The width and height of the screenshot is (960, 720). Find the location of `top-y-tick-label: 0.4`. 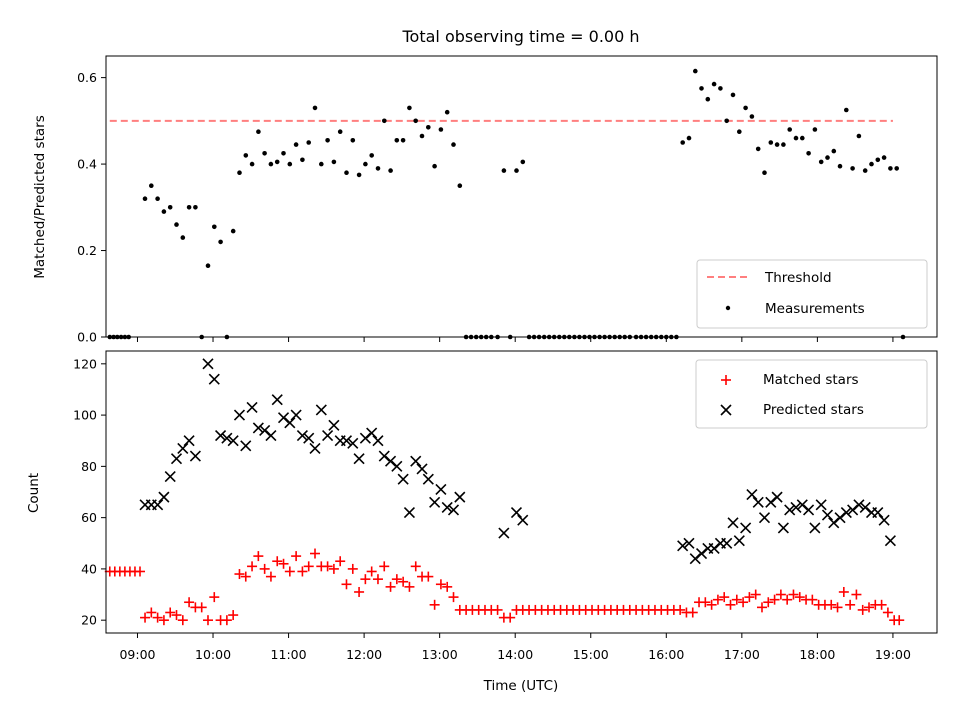

top-y-tick-label: 0.4 is located at coordinates (87, 164).